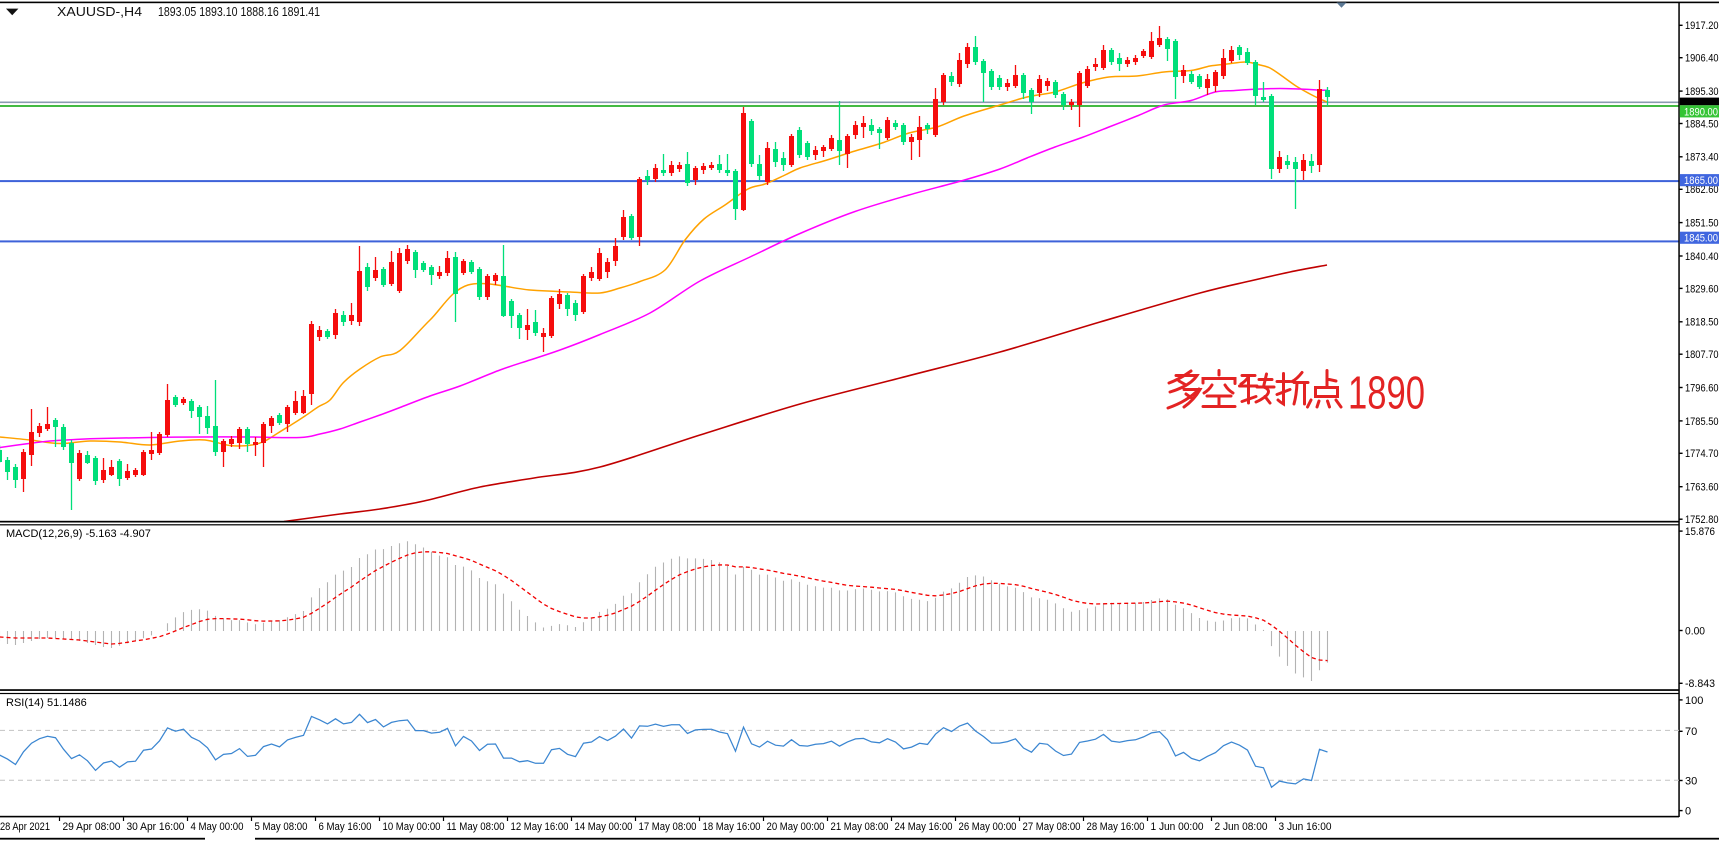 The height and width of the screenshot is (841, 1719). What do you see at coordinates (1700, 532) in the screenshot?
I see `svg-text: 15.876` at bounding box center [1700, 532].